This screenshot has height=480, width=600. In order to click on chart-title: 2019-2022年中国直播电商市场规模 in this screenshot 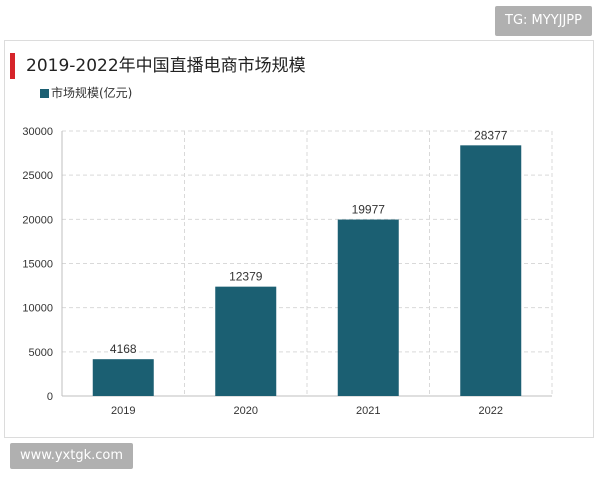, I will do `click(166, 66)`.